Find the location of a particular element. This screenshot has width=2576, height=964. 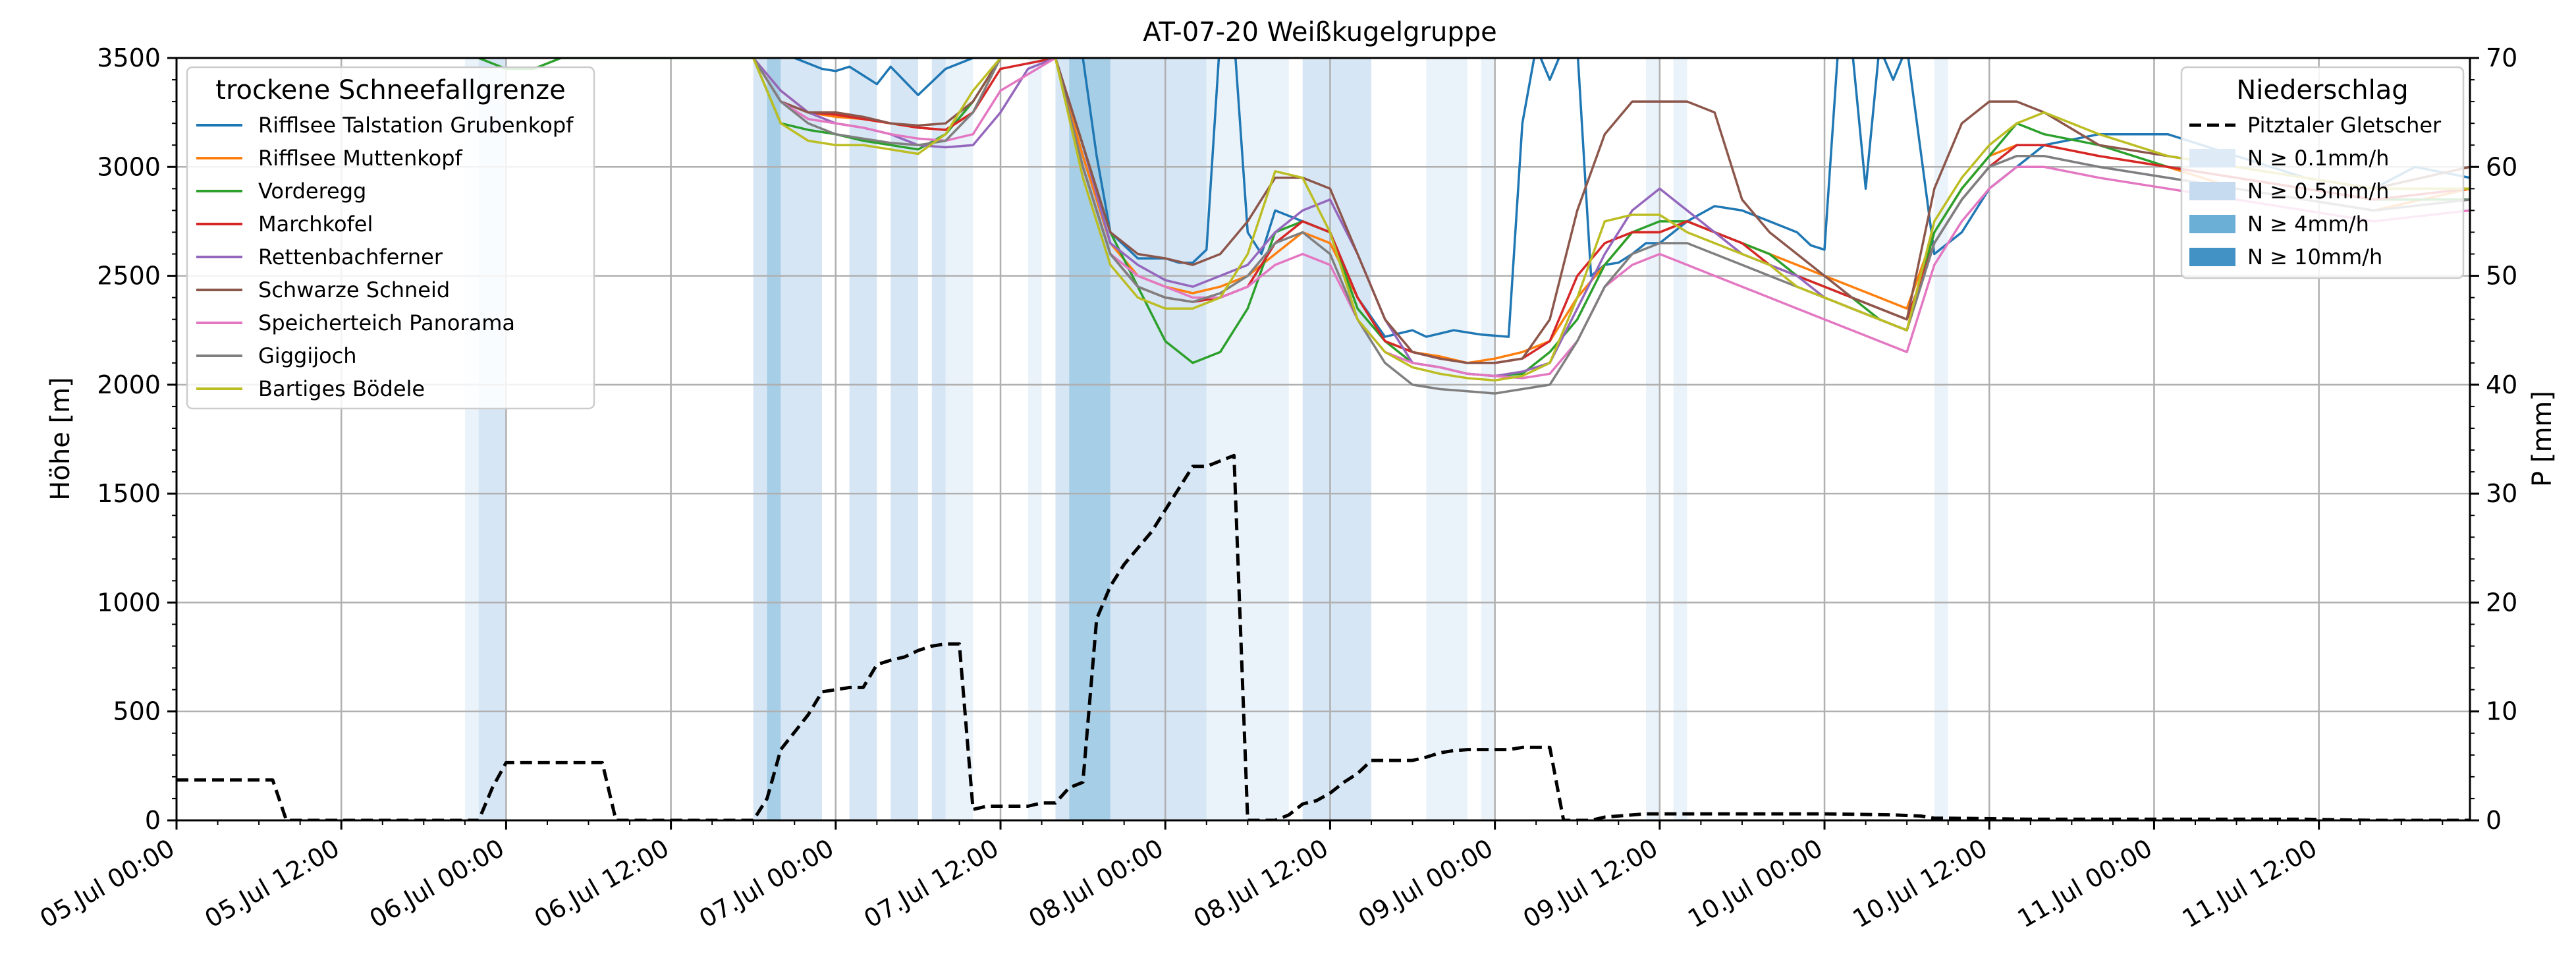

legend-label: Marchkofel is located at coordinates (315, 224).